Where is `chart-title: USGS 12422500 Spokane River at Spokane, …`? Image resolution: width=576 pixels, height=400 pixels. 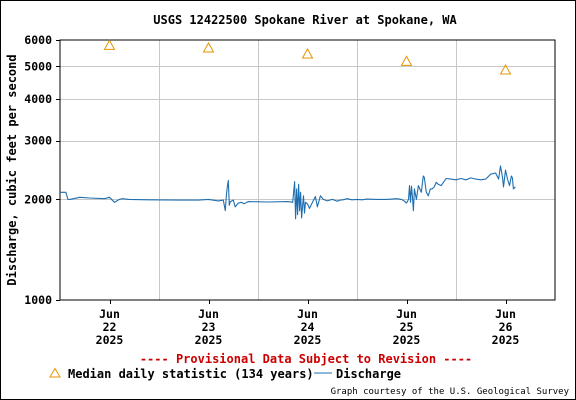
chart-title: USGS 12422500 Spokane River at Spokane, … is located at coordinates (305, 20).